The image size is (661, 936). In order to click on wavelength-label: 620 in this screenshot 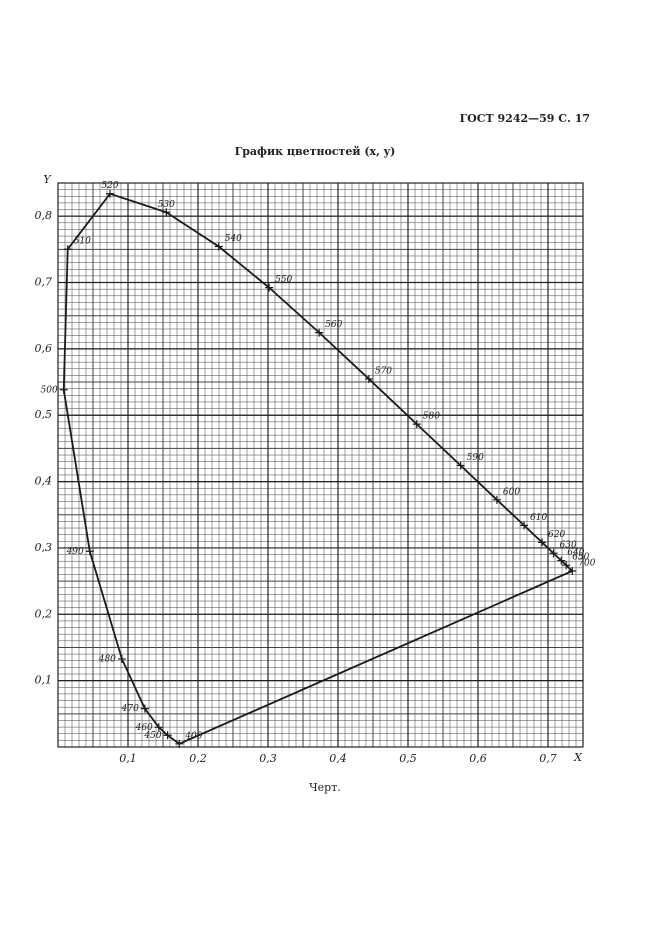, I will do `click(556, 535)`.